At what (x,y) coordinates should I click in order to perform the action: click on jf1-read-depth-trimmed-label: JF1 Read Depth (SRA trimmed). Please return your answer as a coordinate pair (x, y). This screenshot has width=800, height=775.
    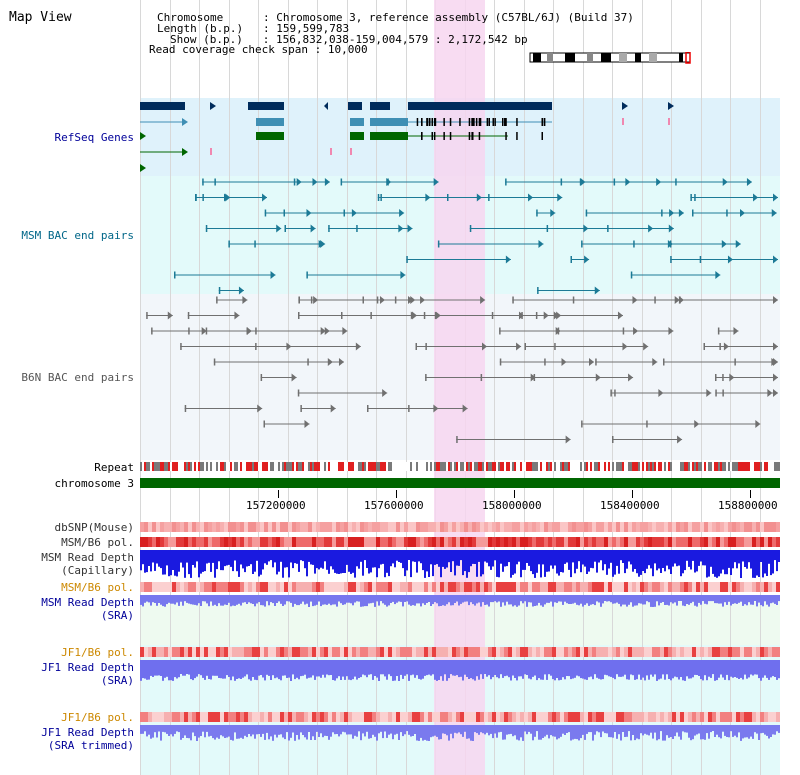
    Looking at the image, I should click on (87, 739).